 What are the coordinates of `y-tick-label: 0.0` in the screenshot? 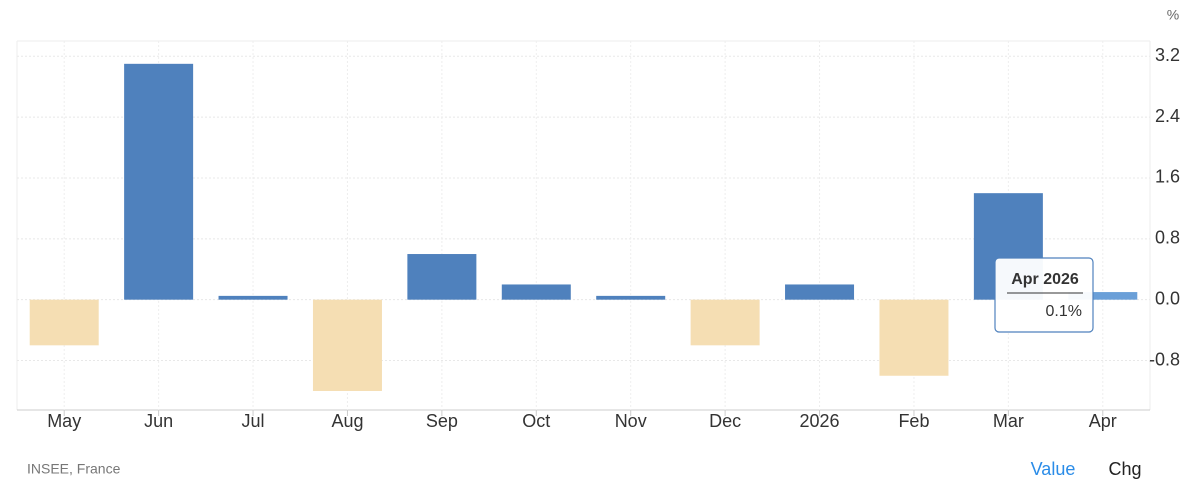 It's located at (1167, 298).